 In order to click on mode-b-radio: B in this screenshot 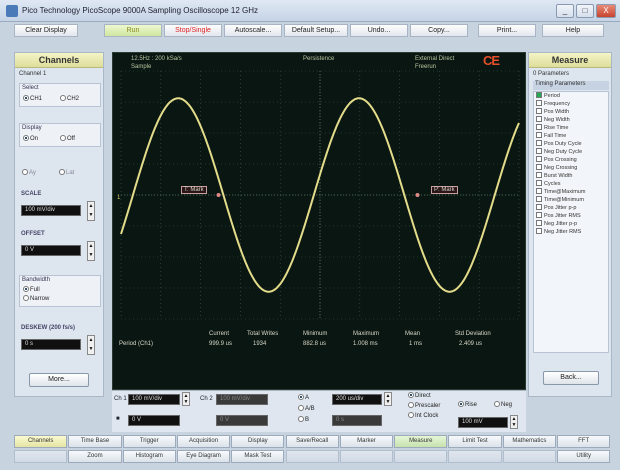, I will do `click(303, 419)`.